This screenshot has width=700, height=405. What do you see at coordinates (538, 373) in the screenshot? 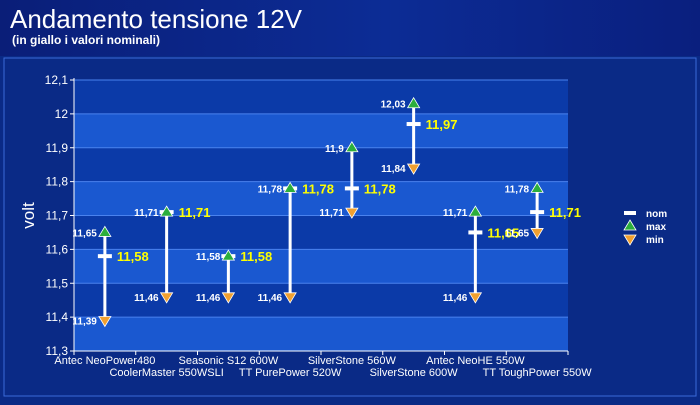
I see `x-category-label: TT ToughPower 550W` at bounding box center [538, 373].